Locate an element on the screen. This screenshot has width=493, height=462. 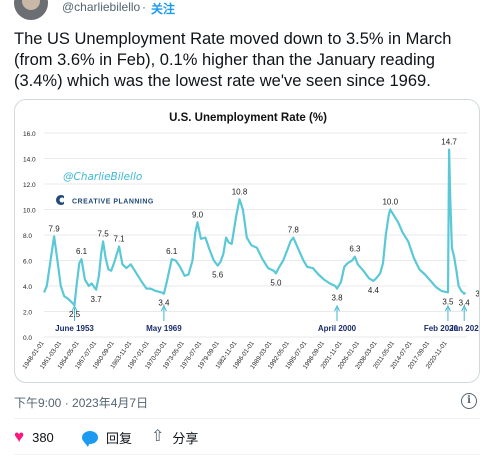
data-label: 7.5 is located at coordinates (104, 233).